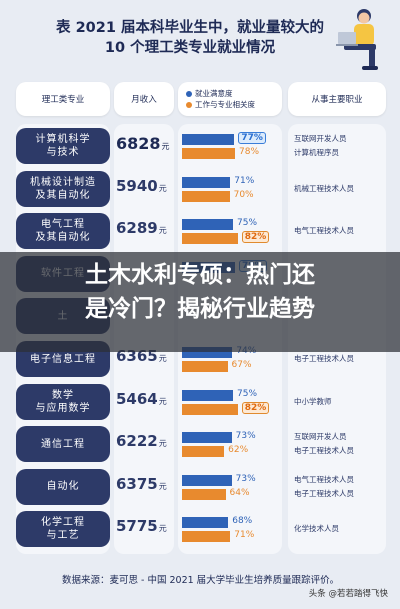 Image resolution: width=400 pixels, height=609 pixels. I want to click on rate-bars: 73% 64%, so click(237, 488).